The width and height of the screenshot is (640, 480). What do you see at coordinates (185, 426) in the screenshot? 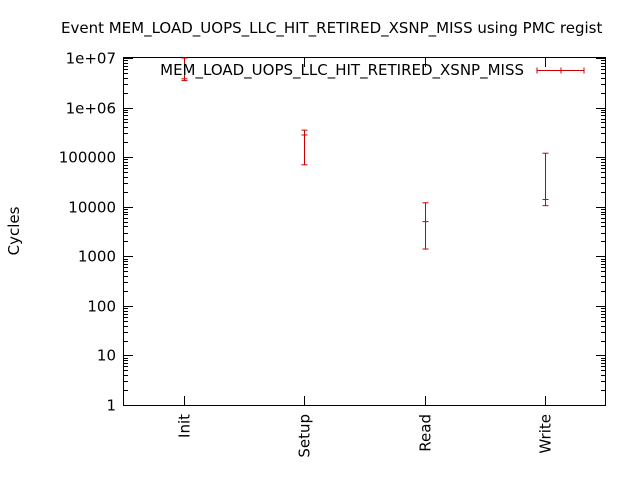
I see `x-tick-label: Init` at bounding box center [185, 426].